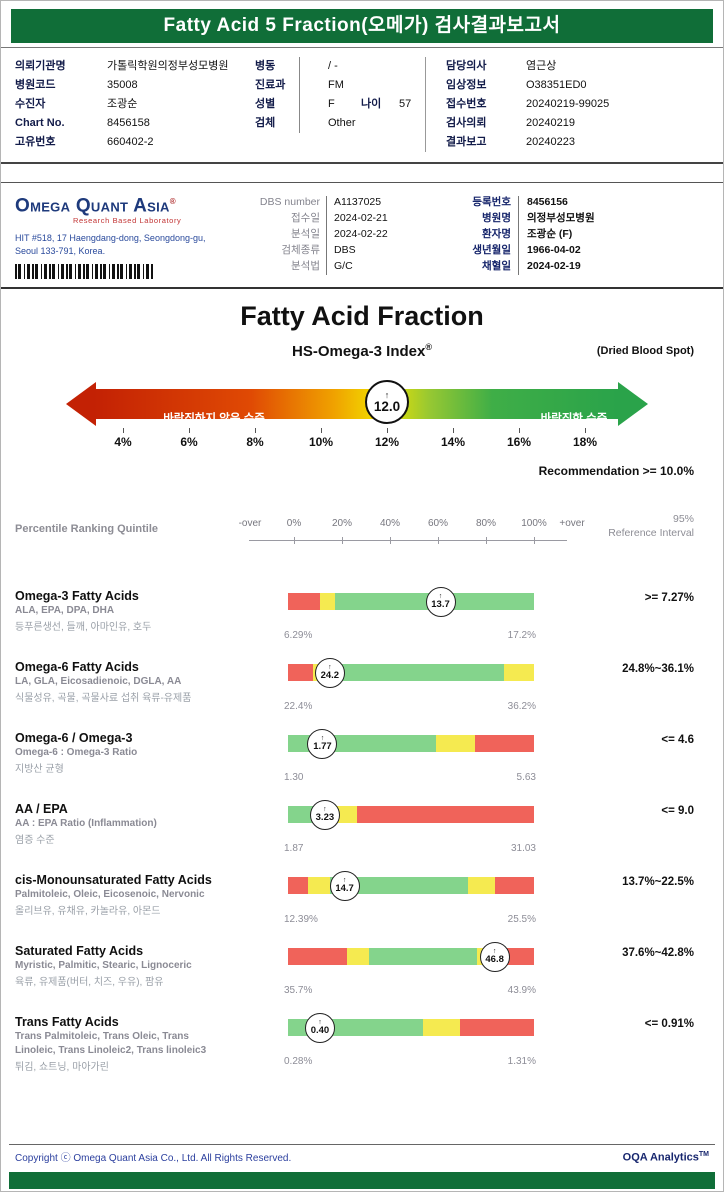 The width and height of the screenshot is (724, 1192). What do you see at coordinates (270, 85) in the screenshot?
I see `field-label: 진료과` at bounding box center [270, 85].